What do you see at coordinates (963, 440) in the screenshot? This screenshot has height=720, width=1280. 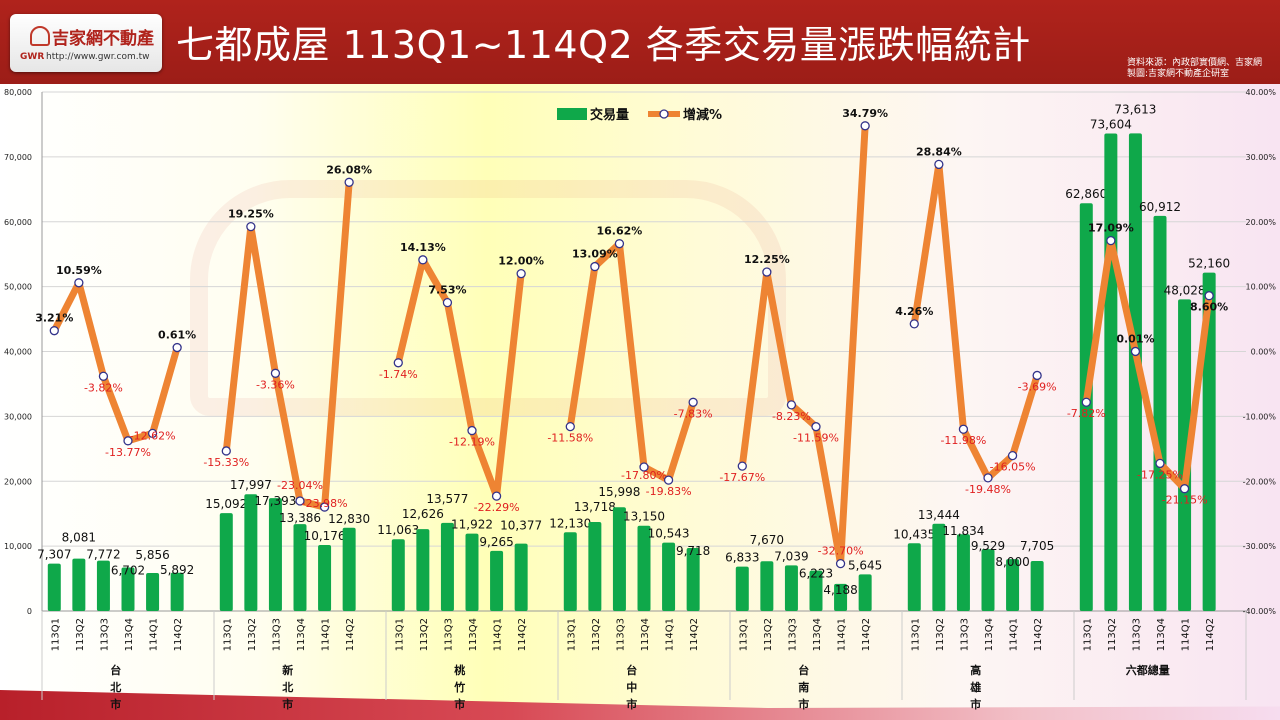 I see `change-value-label: -11.98%` at bounding box center [963, 440].